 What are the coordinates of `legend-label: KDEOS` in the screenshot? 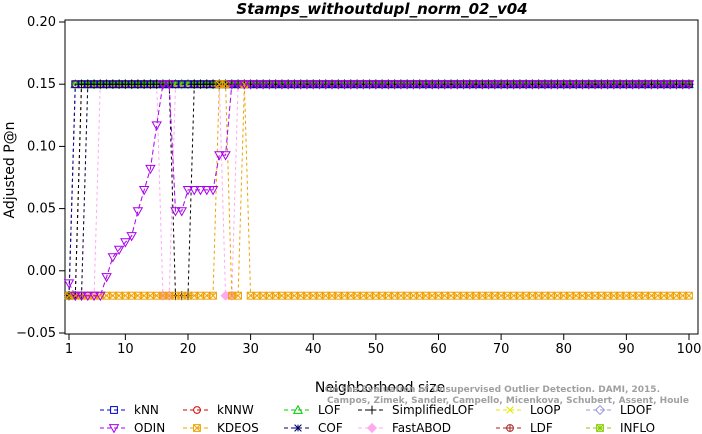 It's located at (238, 427).